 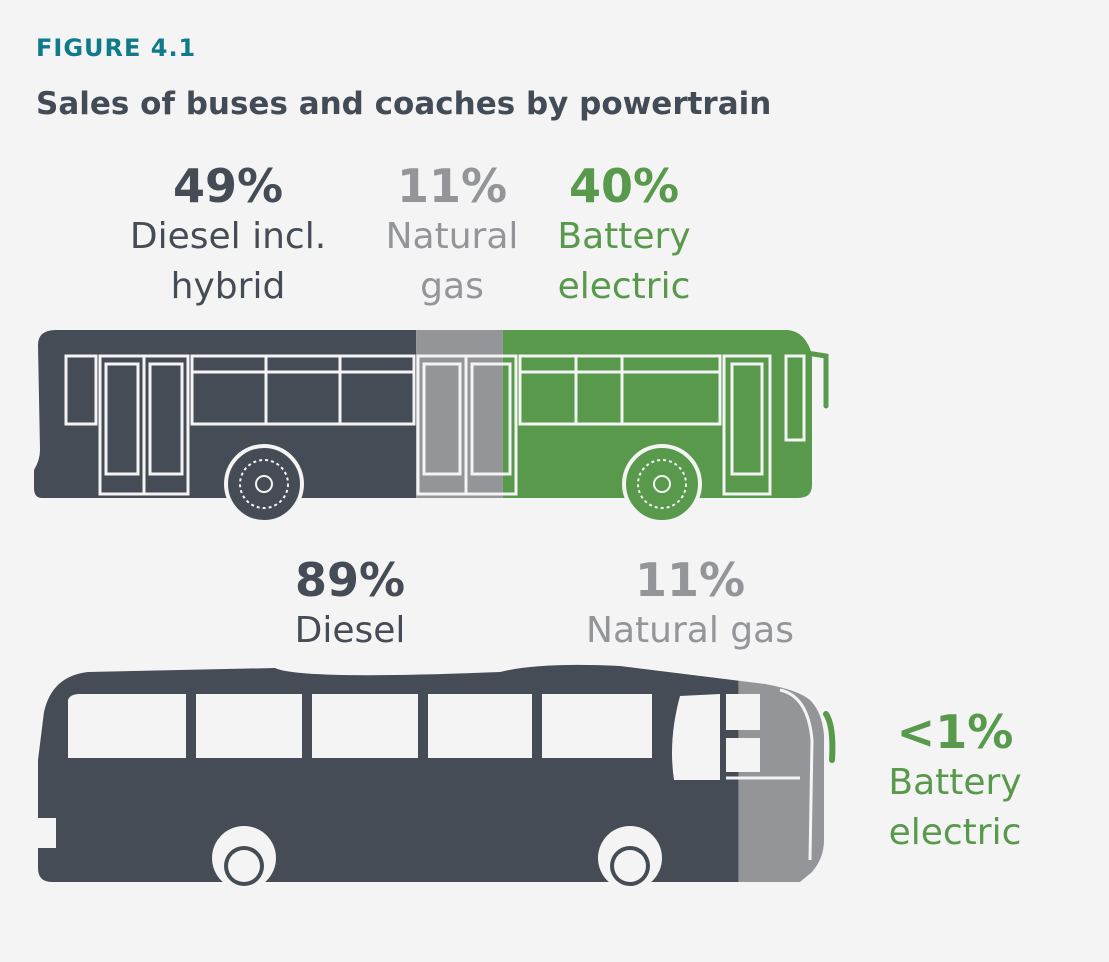 I want to click on coach-natural-gas-name: Natural gas, so click(x=690, y=630).